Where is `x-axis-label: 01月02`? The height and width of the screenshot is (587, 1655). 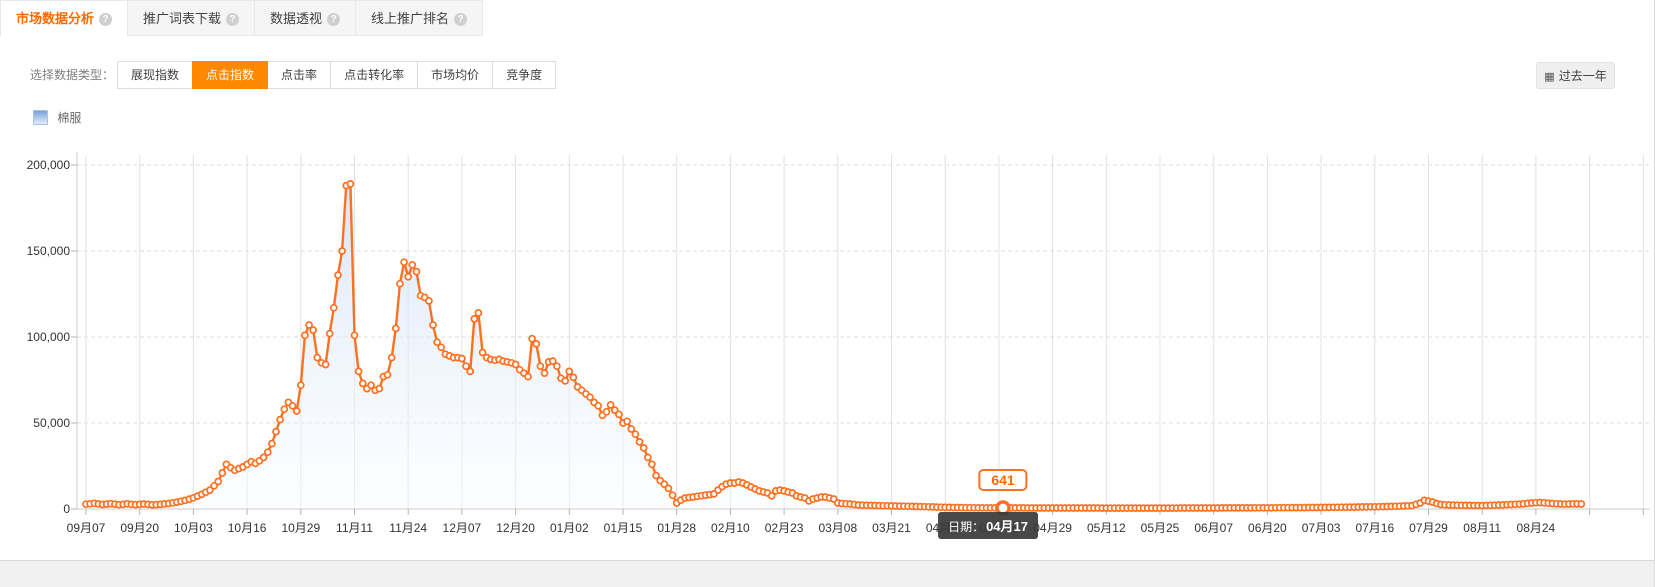
x-axis-label: 01月02 is located at coordinates (569, 528).